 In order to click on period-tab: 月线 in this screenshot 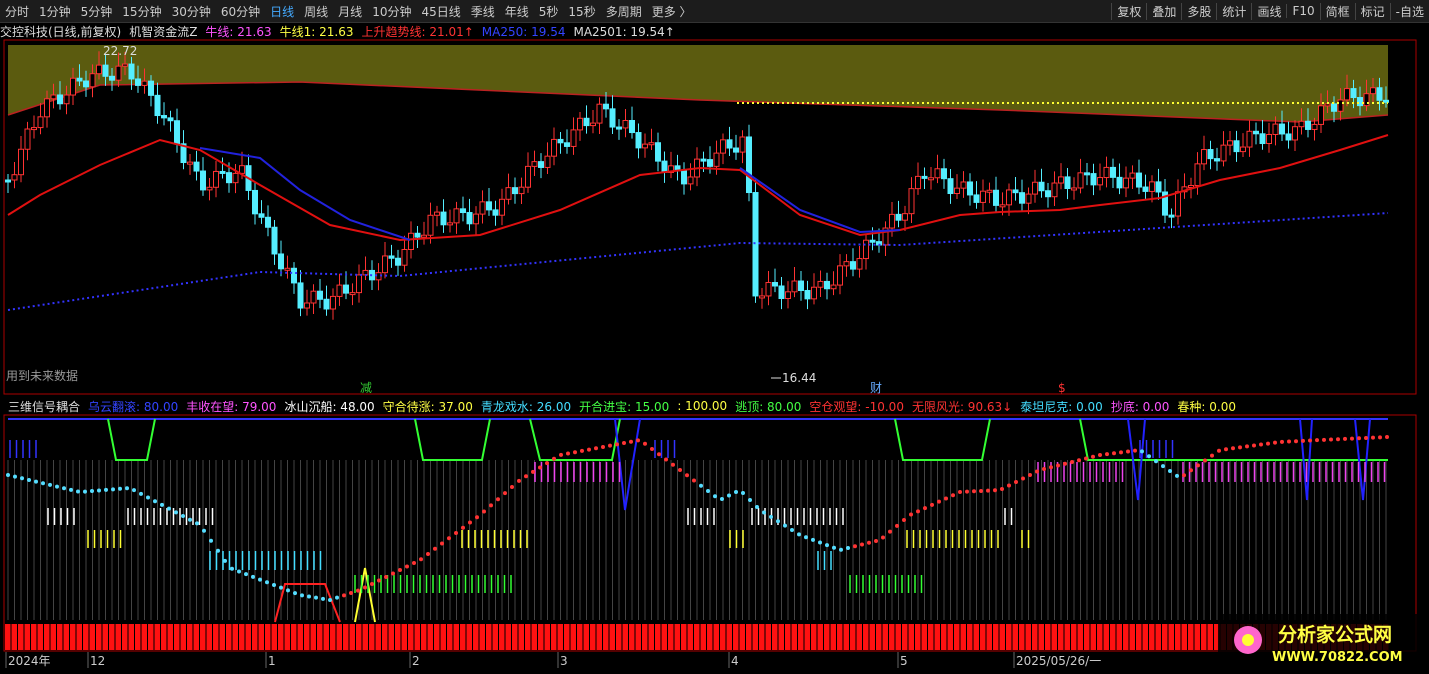, I will do `click(350, 11)`.